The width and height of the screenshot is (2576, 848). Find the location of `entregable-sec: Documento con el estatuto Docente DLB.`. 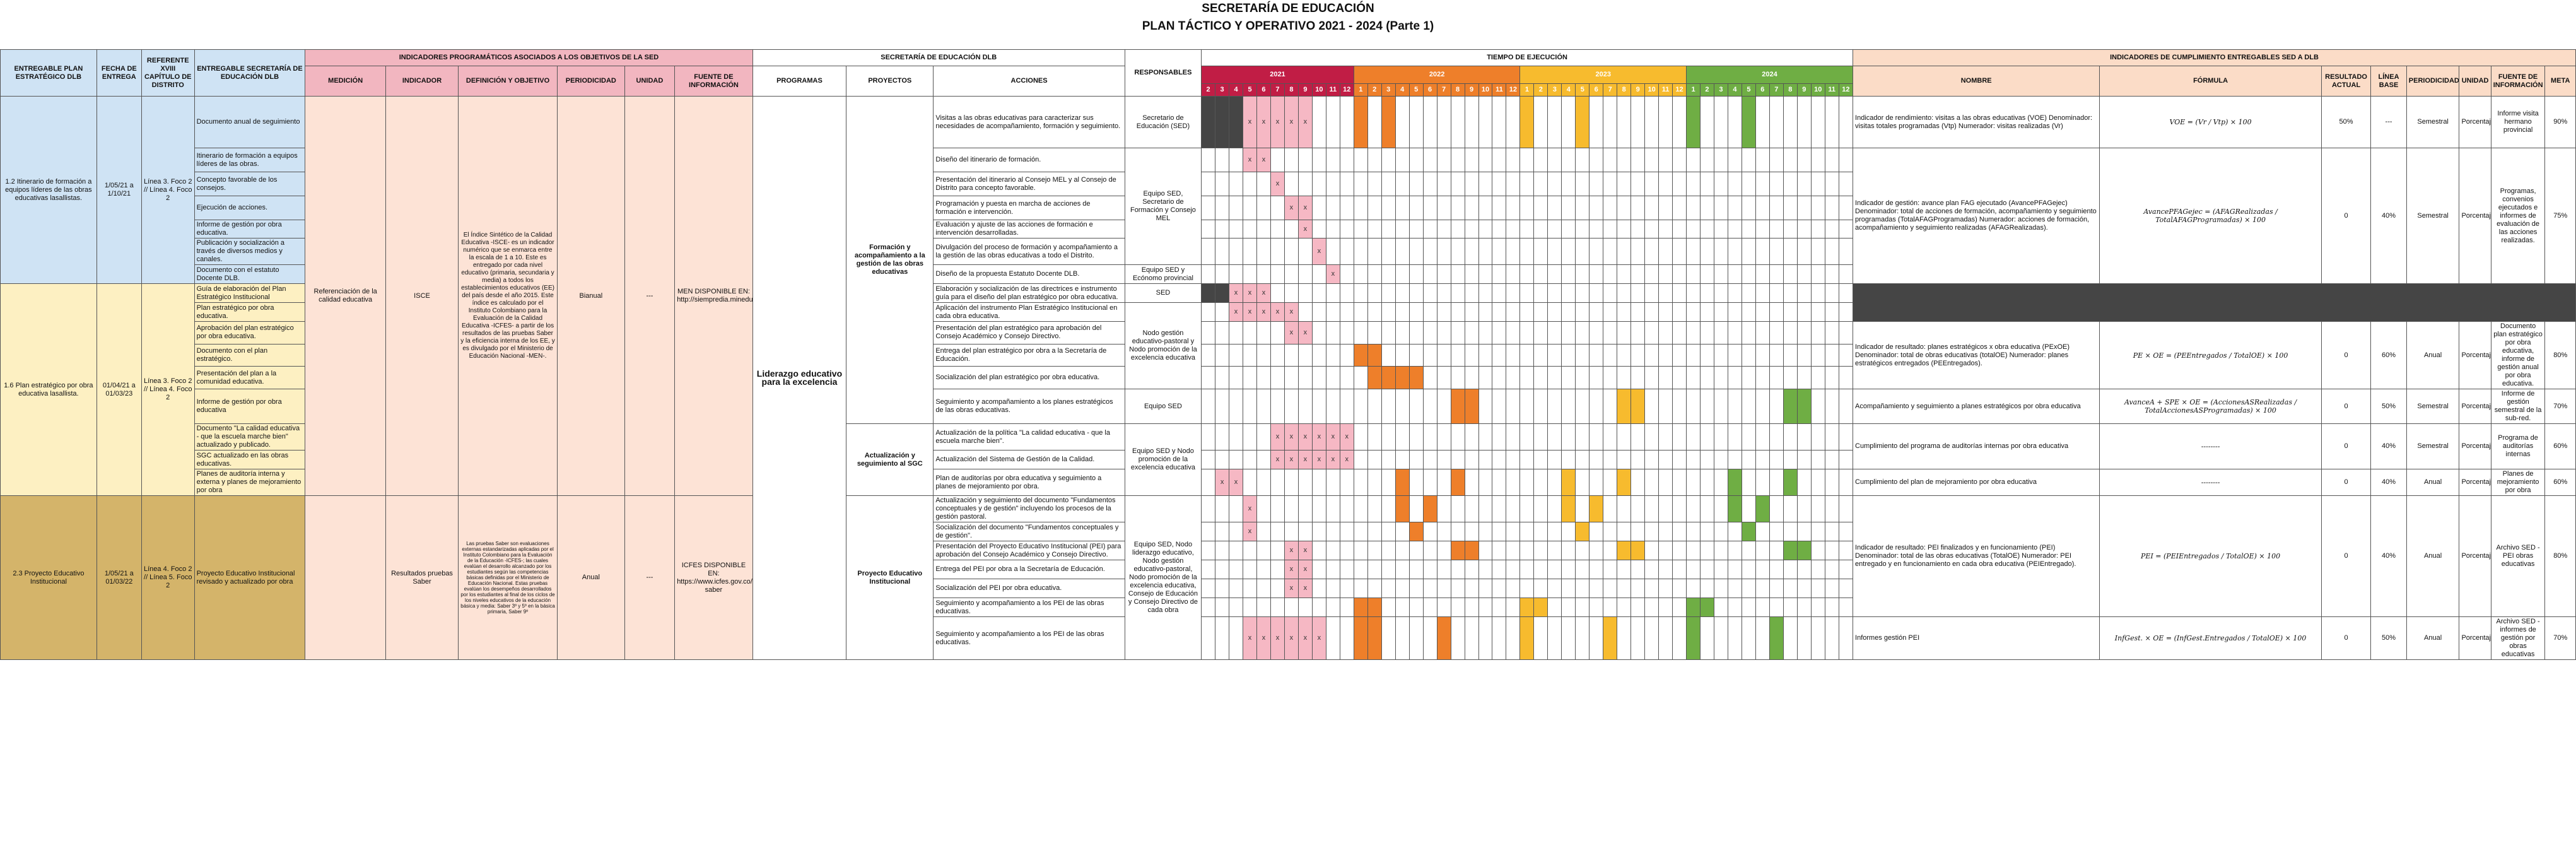

entregable-sec: Documento con el estatuto Docente DLB. is located at coordinates (250, 274).